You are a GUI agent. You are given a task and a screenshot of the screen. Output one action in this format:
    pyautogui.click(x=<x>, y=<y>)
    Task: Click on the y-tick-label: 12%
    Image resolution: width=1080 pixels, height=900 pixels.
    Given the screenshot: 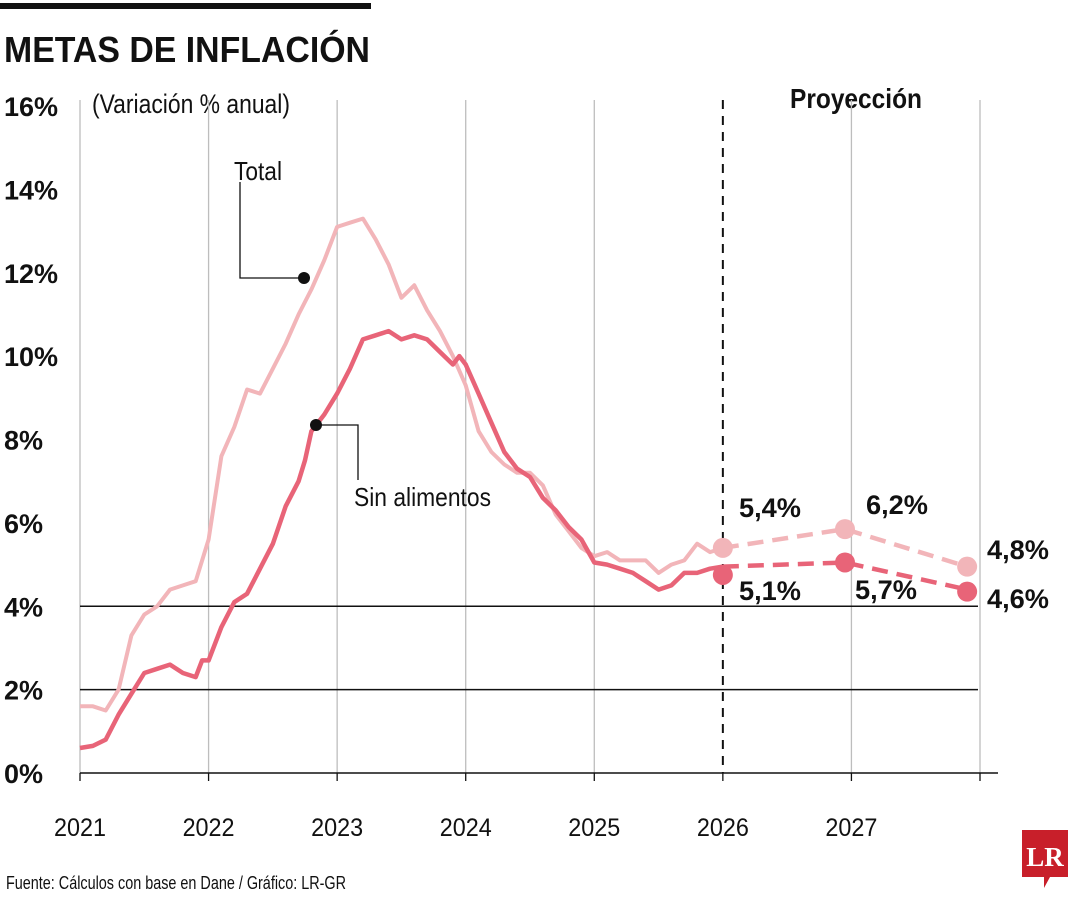 What is the action you would take?
    pyautogui.click(x=31, y=274)
    